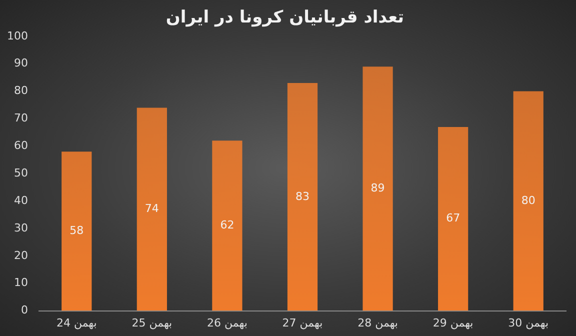 Image resolution: width=576 pixels, height=336 pixels. I want to click on y-tick-label: 0, so click(24, 310).